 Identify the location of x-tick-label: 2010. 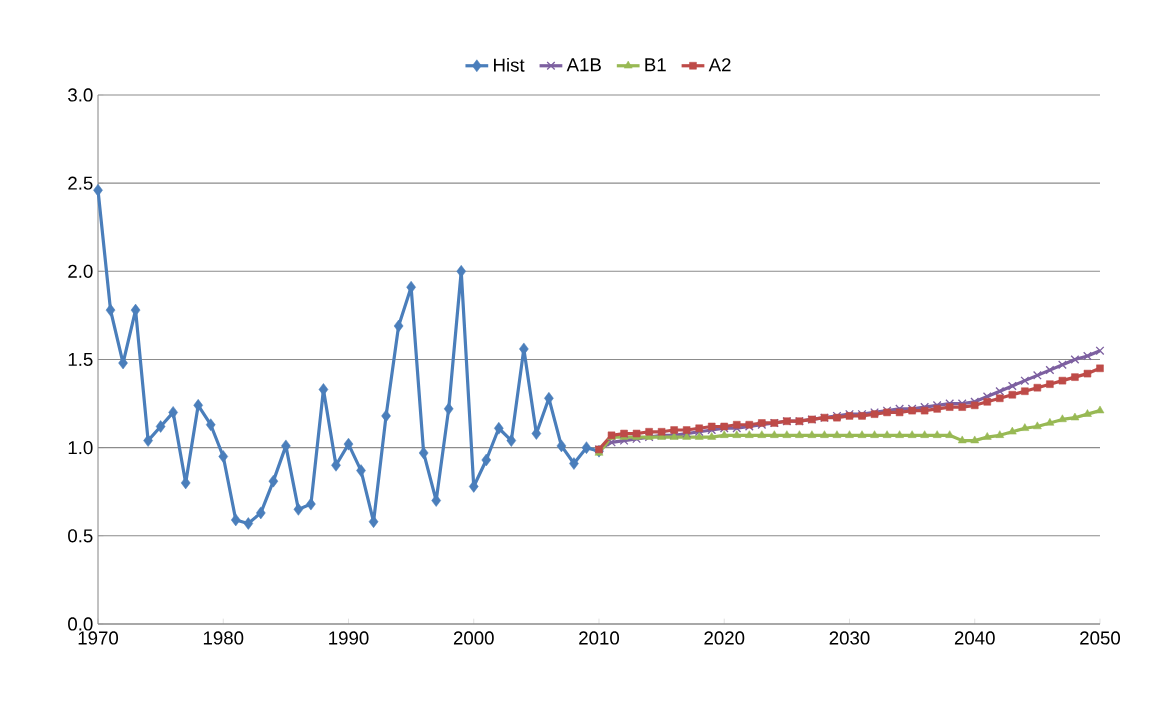
(599, 638).